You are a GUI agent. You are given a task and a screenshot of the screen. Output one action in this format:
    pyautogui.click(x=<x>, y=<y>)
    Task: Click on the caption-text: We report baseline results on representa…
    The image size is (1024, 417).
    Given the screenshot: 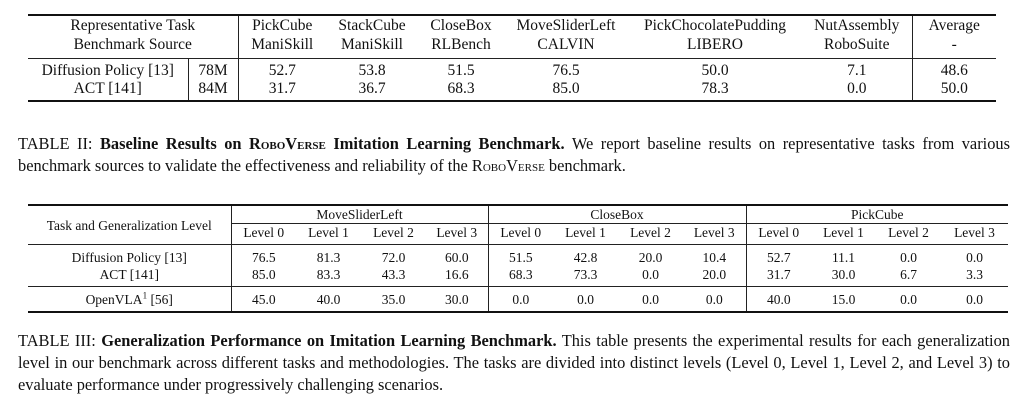 What is the action you would take?
    pyautogui.click(x=514, y=154)
    